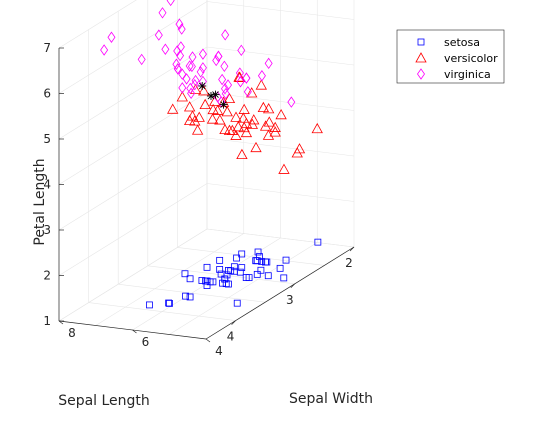 The image size is (560, 425). Describe the element at coordinates (471, 58) in the screenshot. I see `legend-label-versicolor: versicolor` at that location.